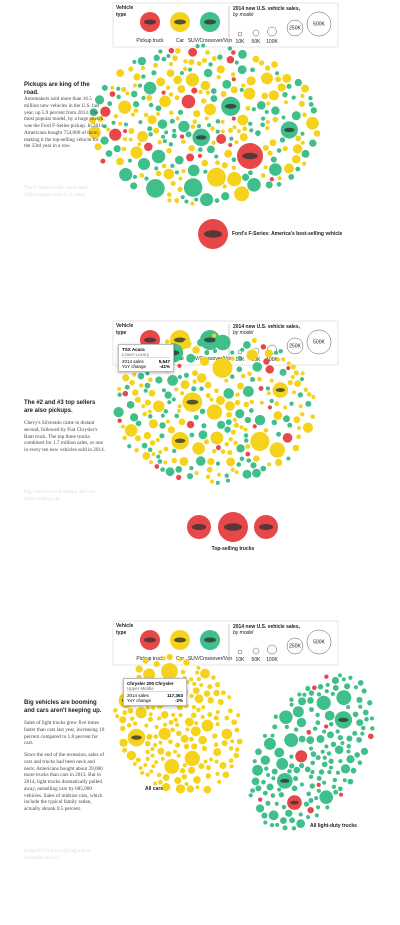 The height and width of the screenshot is (925, 400). What do you see at coordinates (267, 9) in the screenshot?
I see `size-title: 2014 new U.S. vehicle sales,` at bounding box center [267, 9].